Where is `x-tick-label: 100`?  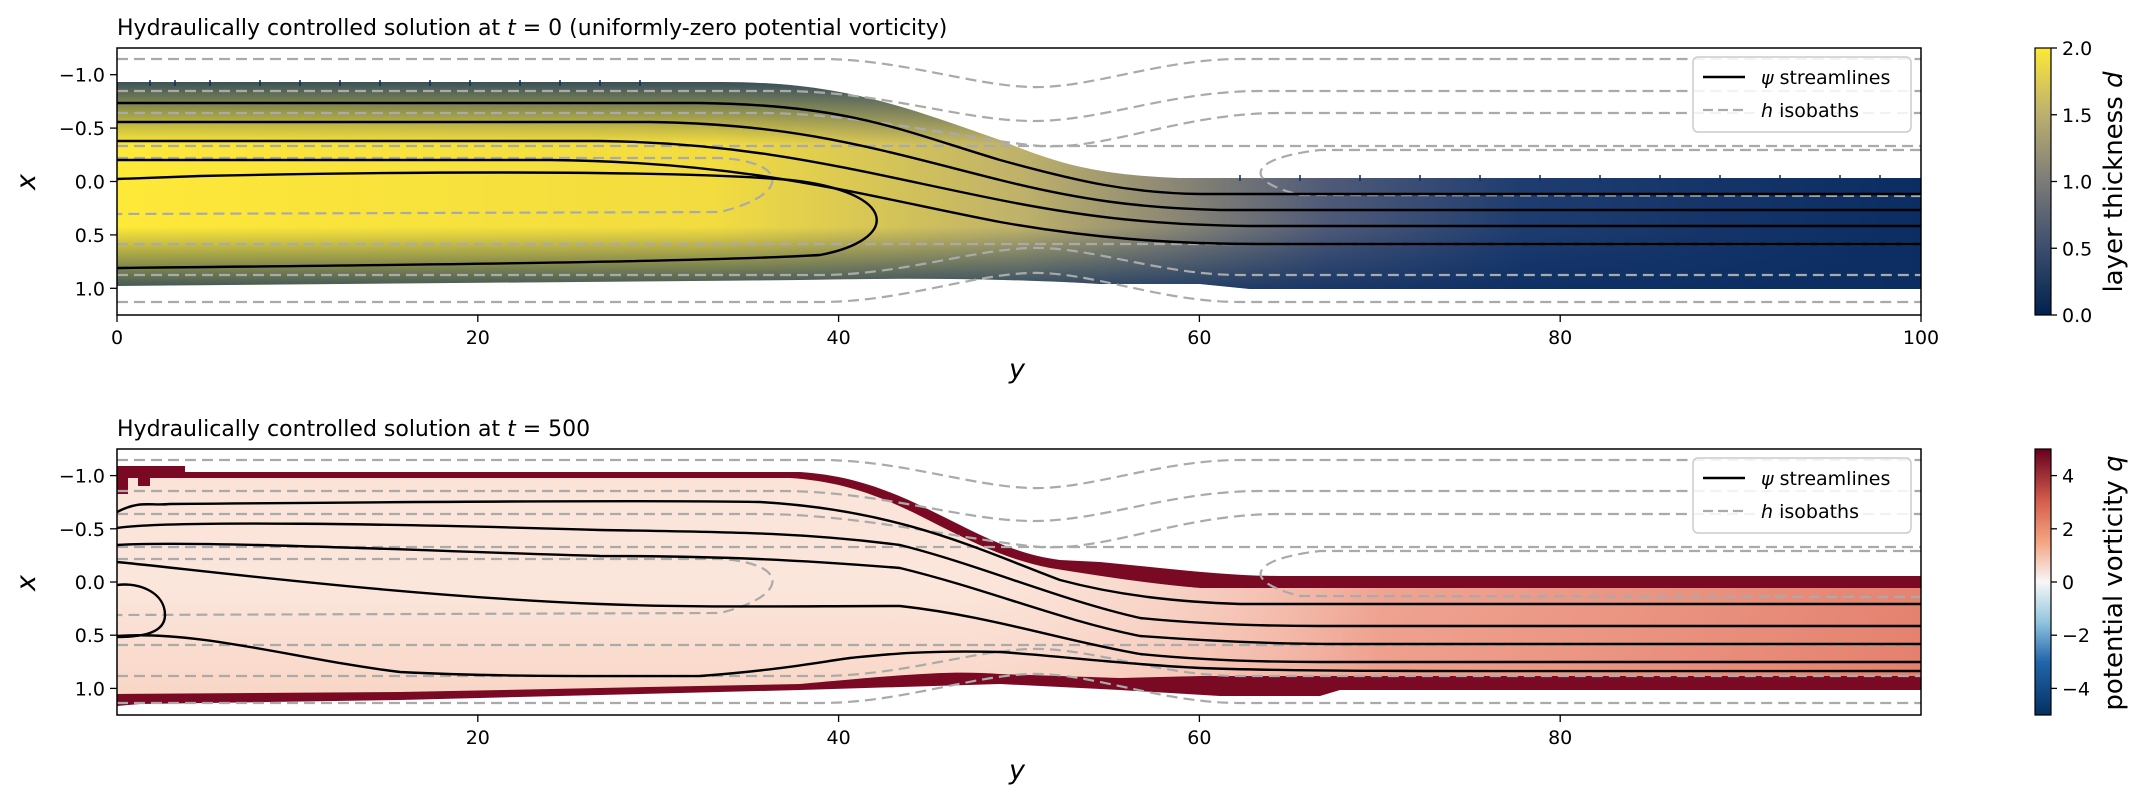 x-tick-label: 100 is located at coordinates (1921, 338).